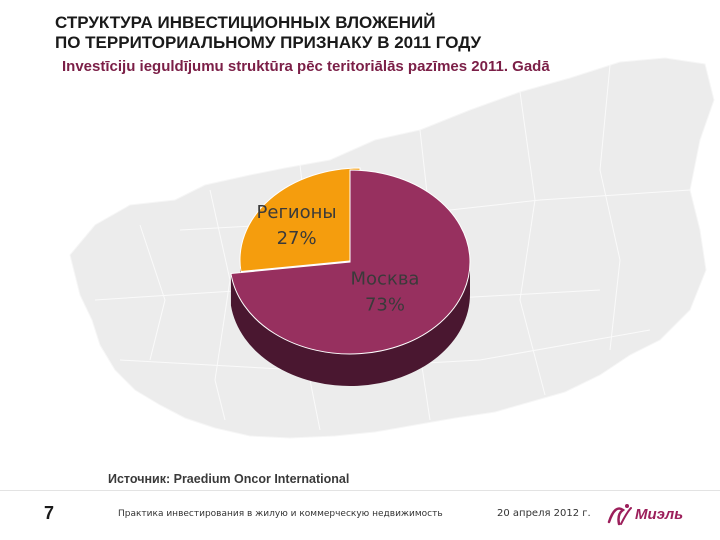 This screenshot has width=720, height=540. Describe the element at coordinates (385, 278) in the screenshot. I see `slice-label-0: Москва` at that location.